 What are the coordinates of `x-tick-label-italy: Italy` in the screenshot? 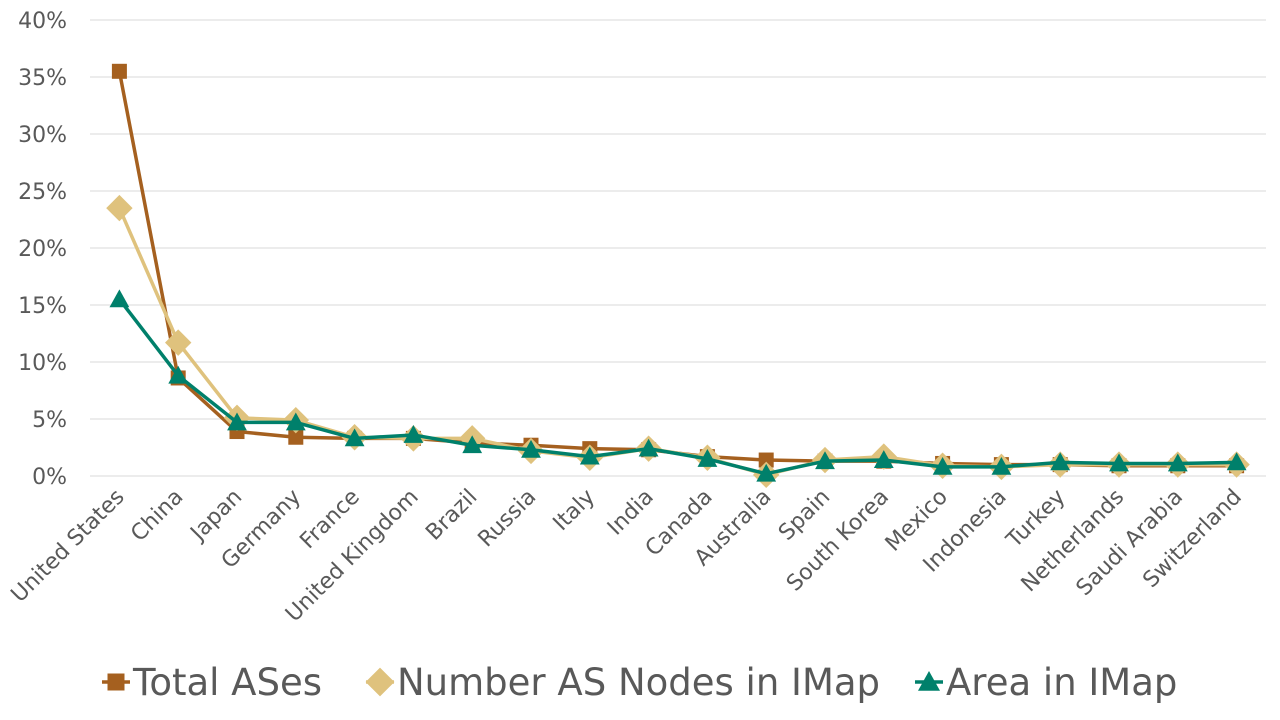 It's located at (574, 510).